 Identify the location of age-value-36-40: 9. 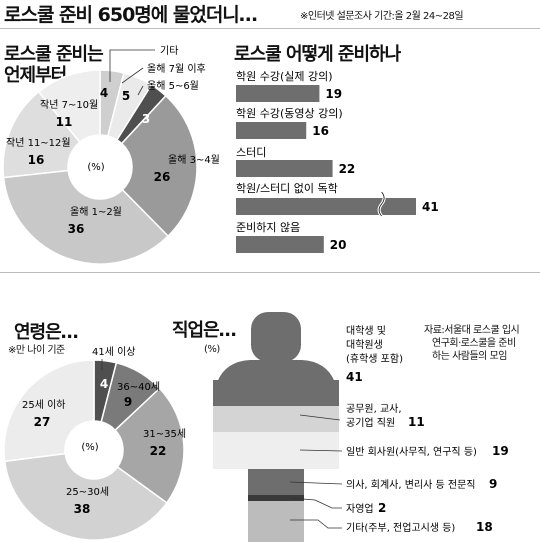
(128, 402).